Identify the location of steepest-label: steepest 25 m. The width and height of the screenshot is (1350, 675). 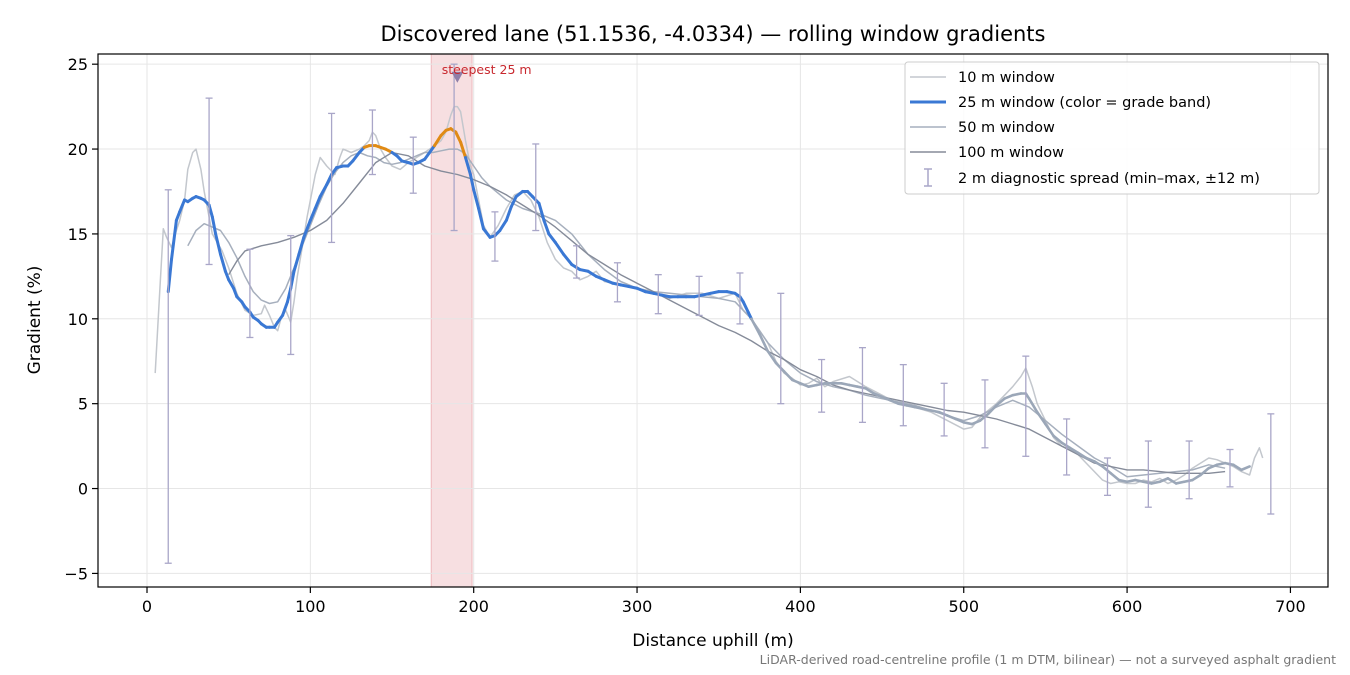
(487, 69).